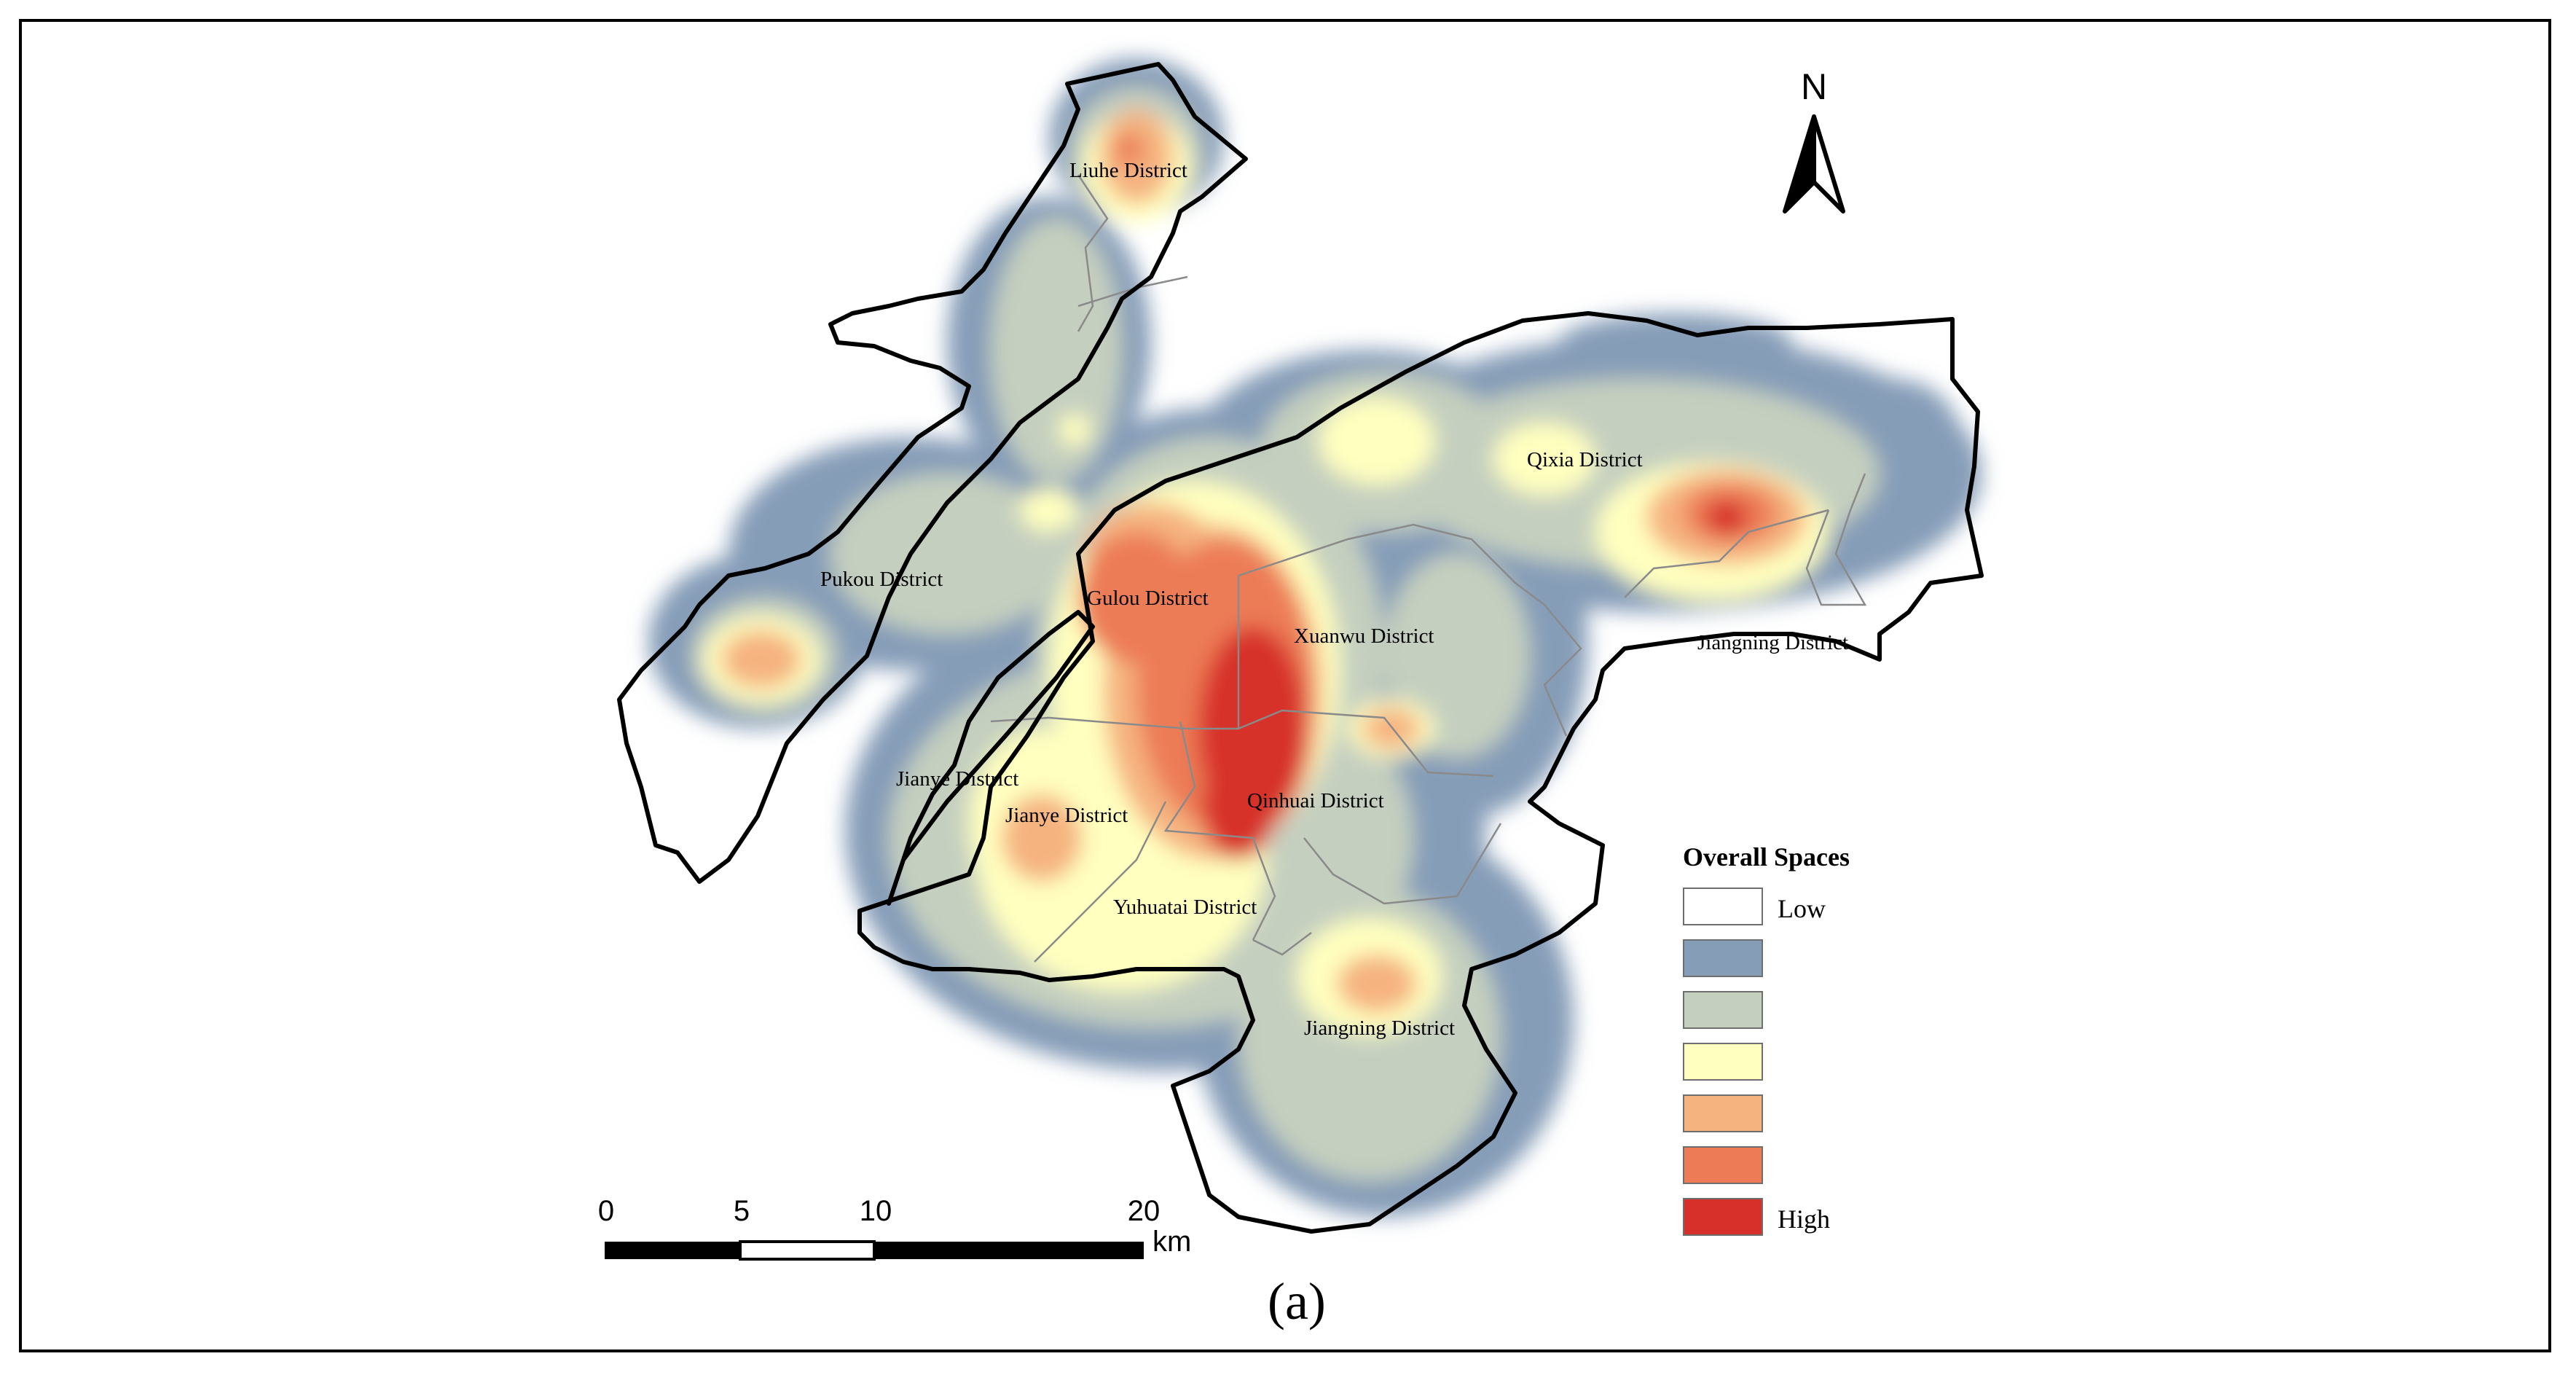 The height and width of the screenshot is (1375, 2576). Describe the element at coordinates (881, 579) in the screenshot. I see `label-pukou: Pukou District` at that location.